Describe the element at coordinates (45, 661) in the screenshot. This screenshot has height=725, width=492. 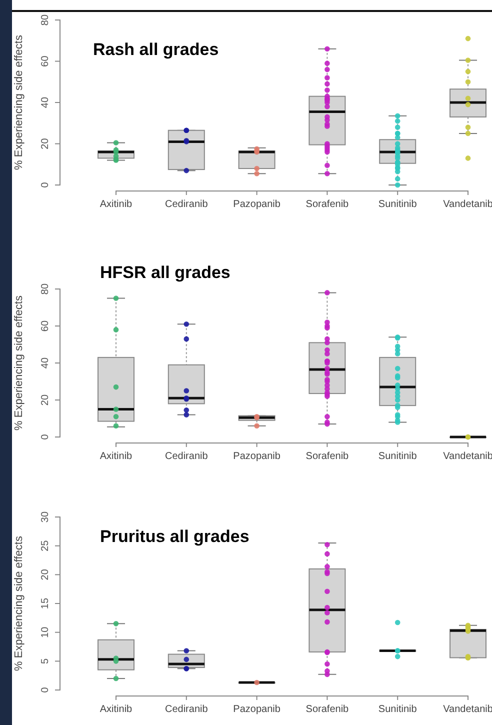
I see `y-tick-label: 5` at that location.